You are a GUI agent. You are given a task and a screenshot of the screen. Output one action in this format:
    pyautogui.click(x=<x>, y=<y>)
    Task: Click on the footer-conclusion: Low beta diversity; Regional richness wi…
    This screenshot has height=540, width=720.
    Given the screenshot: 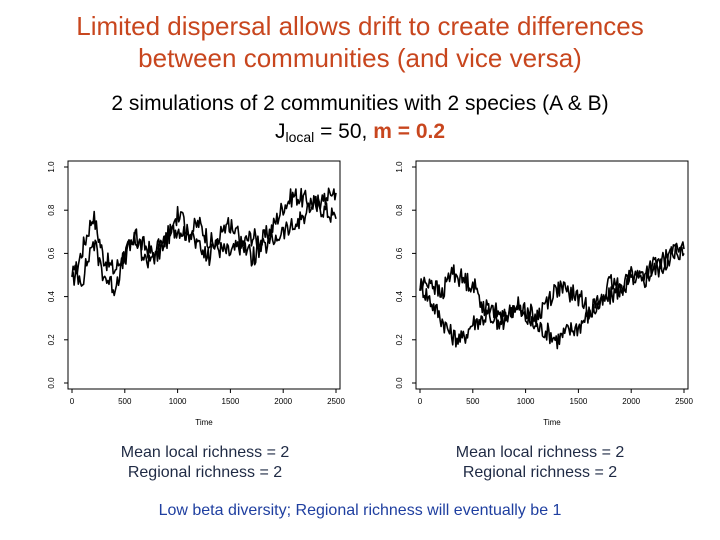 What is the action you would take?
    pyautogui.click(x=360, y=510)
    